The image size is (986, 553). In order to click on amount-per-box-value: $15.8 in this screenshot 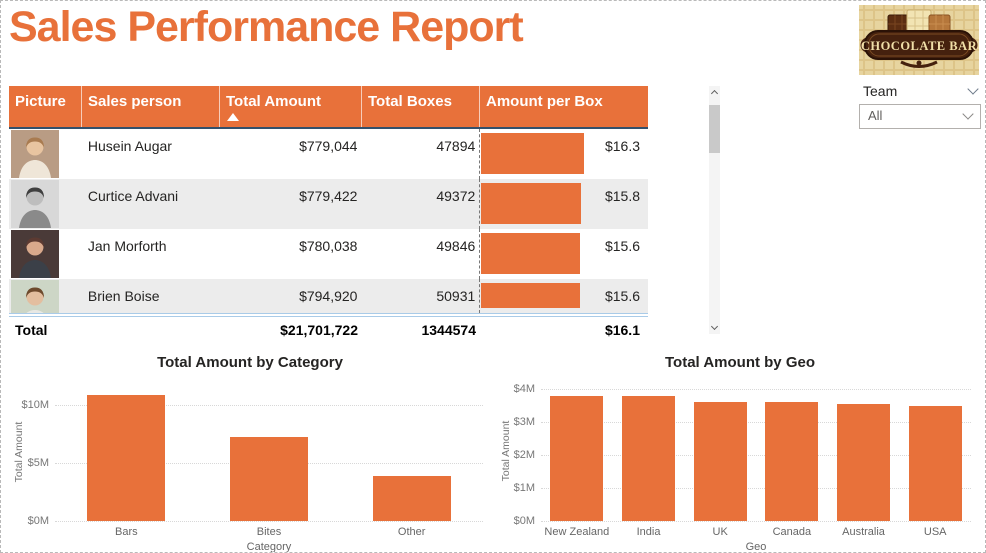, I will do `click(622, 196)`.